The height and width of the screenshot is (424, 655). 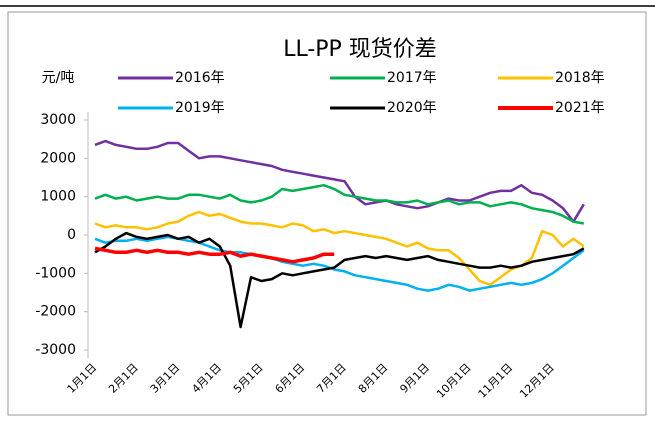 I want to click on y-axis-label: 元/吨, so click(x=58, y=78).